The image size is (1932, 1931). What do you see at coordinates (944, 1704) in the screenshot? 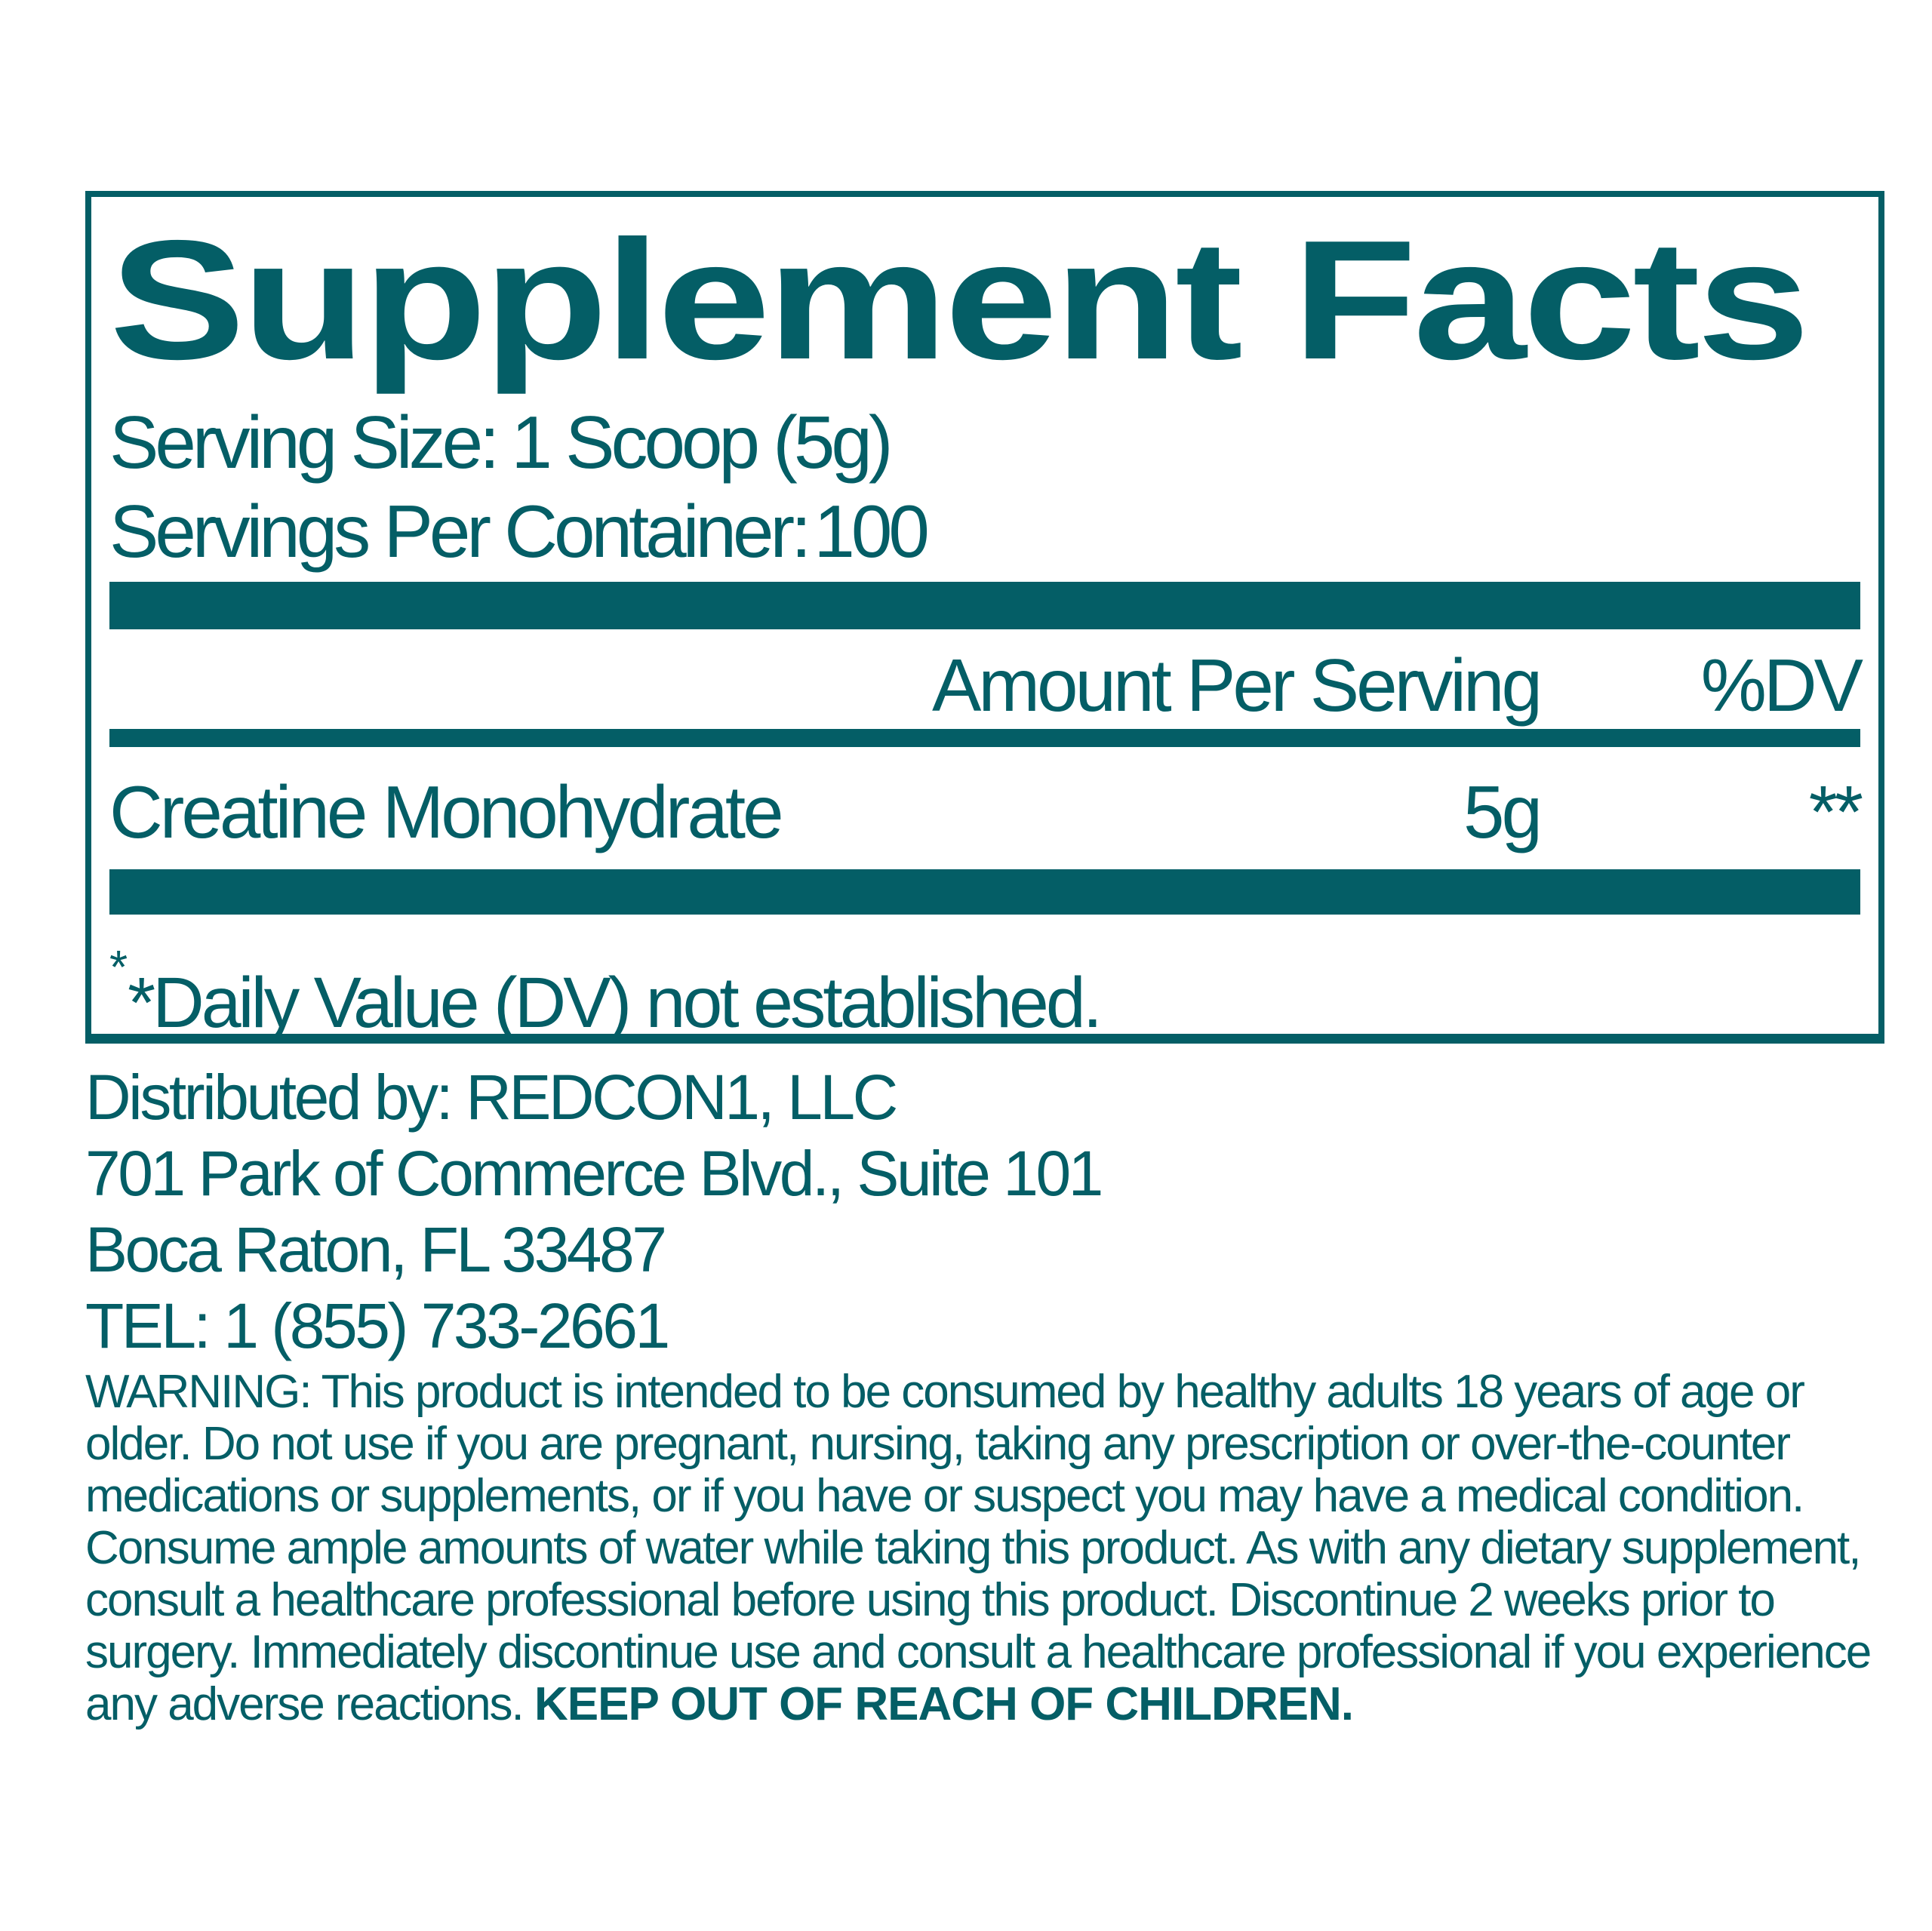
I see `warning-emphasis: KEEP OUT OF REACH OF CHILDREN.` at bounding box center [944, 1704].